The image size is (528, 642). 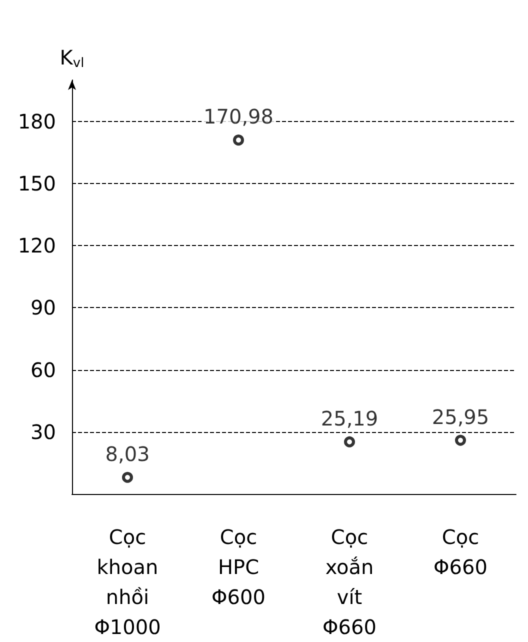 What do you see at coordinates (461, 416) in the screenshot?
I see `data-label: 25,95` at bounding box center [461, 416].